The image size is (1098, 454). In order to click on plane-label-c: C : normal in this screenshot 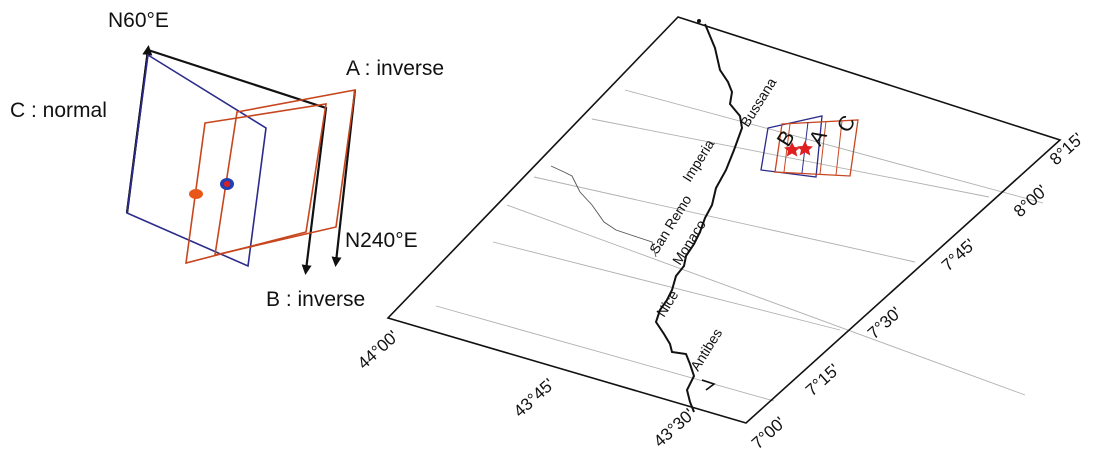, I will do `click(58, 110)`.